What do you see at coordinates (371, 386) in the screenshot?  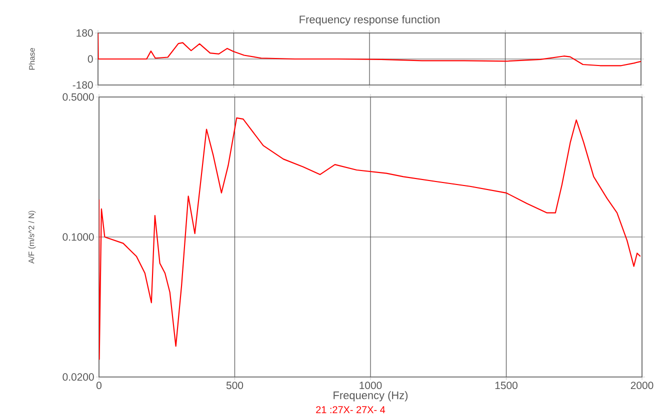 I see `x-tick-label: 1000` at bounding box center [371, 386].